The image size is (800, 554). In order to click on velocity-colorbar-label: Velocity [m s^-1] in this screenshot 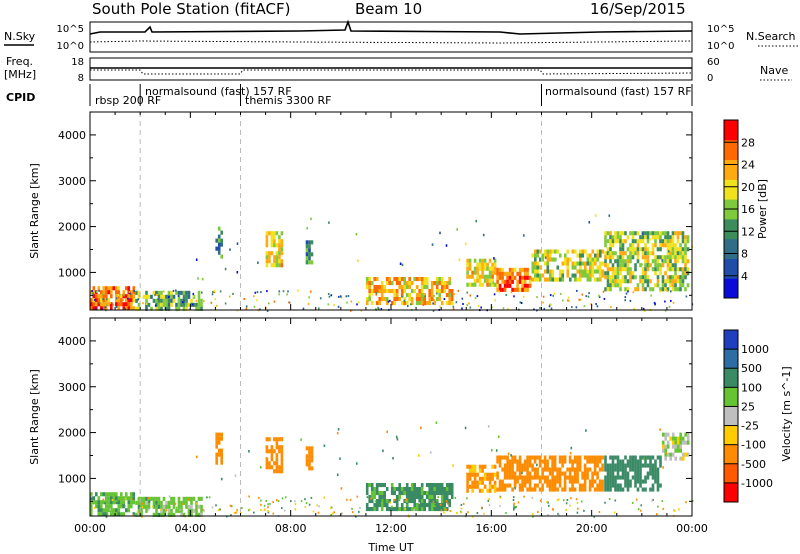, I will do `click(786, 413)`.